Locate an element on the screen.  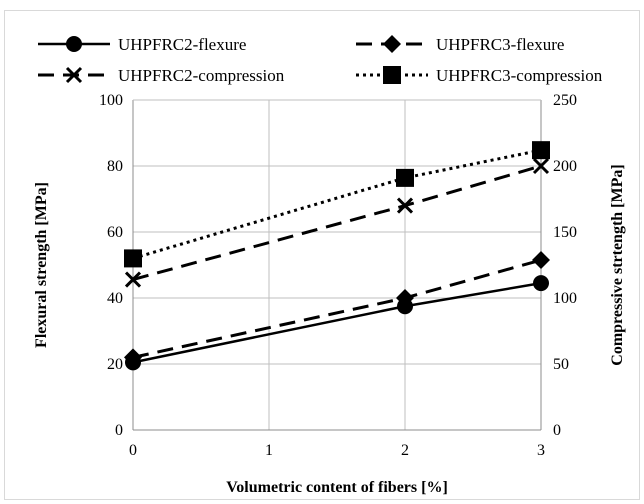
y-tick-label: 0 is located at coordinates (119, 430).